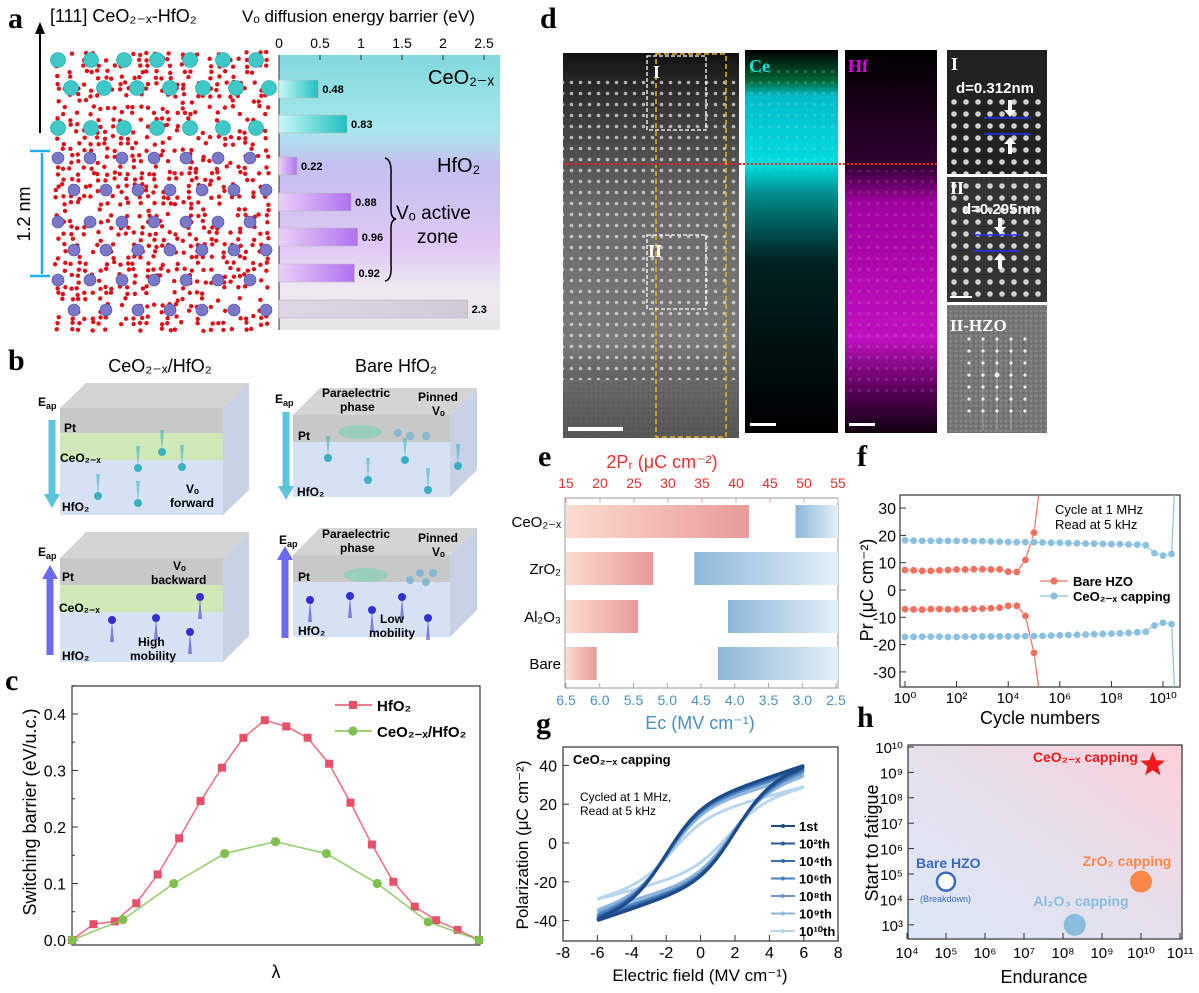 This screenshot has height=993, width=1199. Describe the element at coordinates (548, 805) in the screenshot. I see `y-tick-label: 20` at that location.